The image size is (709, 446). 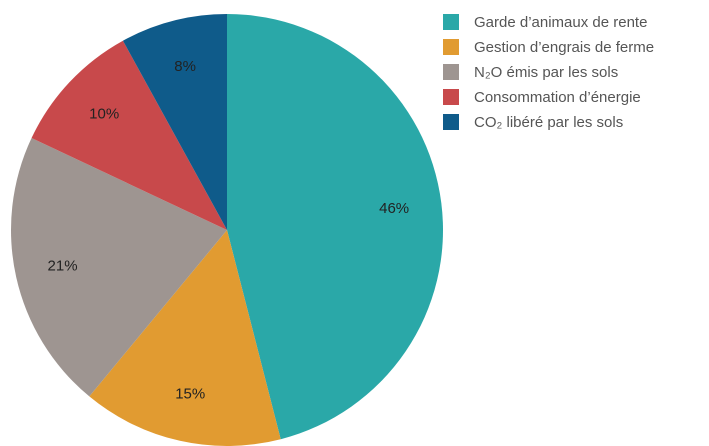 What do you see at coordinates (185, 66) in the screenshot?
I see `value-label: 8%` at bounding box center [185, 66].